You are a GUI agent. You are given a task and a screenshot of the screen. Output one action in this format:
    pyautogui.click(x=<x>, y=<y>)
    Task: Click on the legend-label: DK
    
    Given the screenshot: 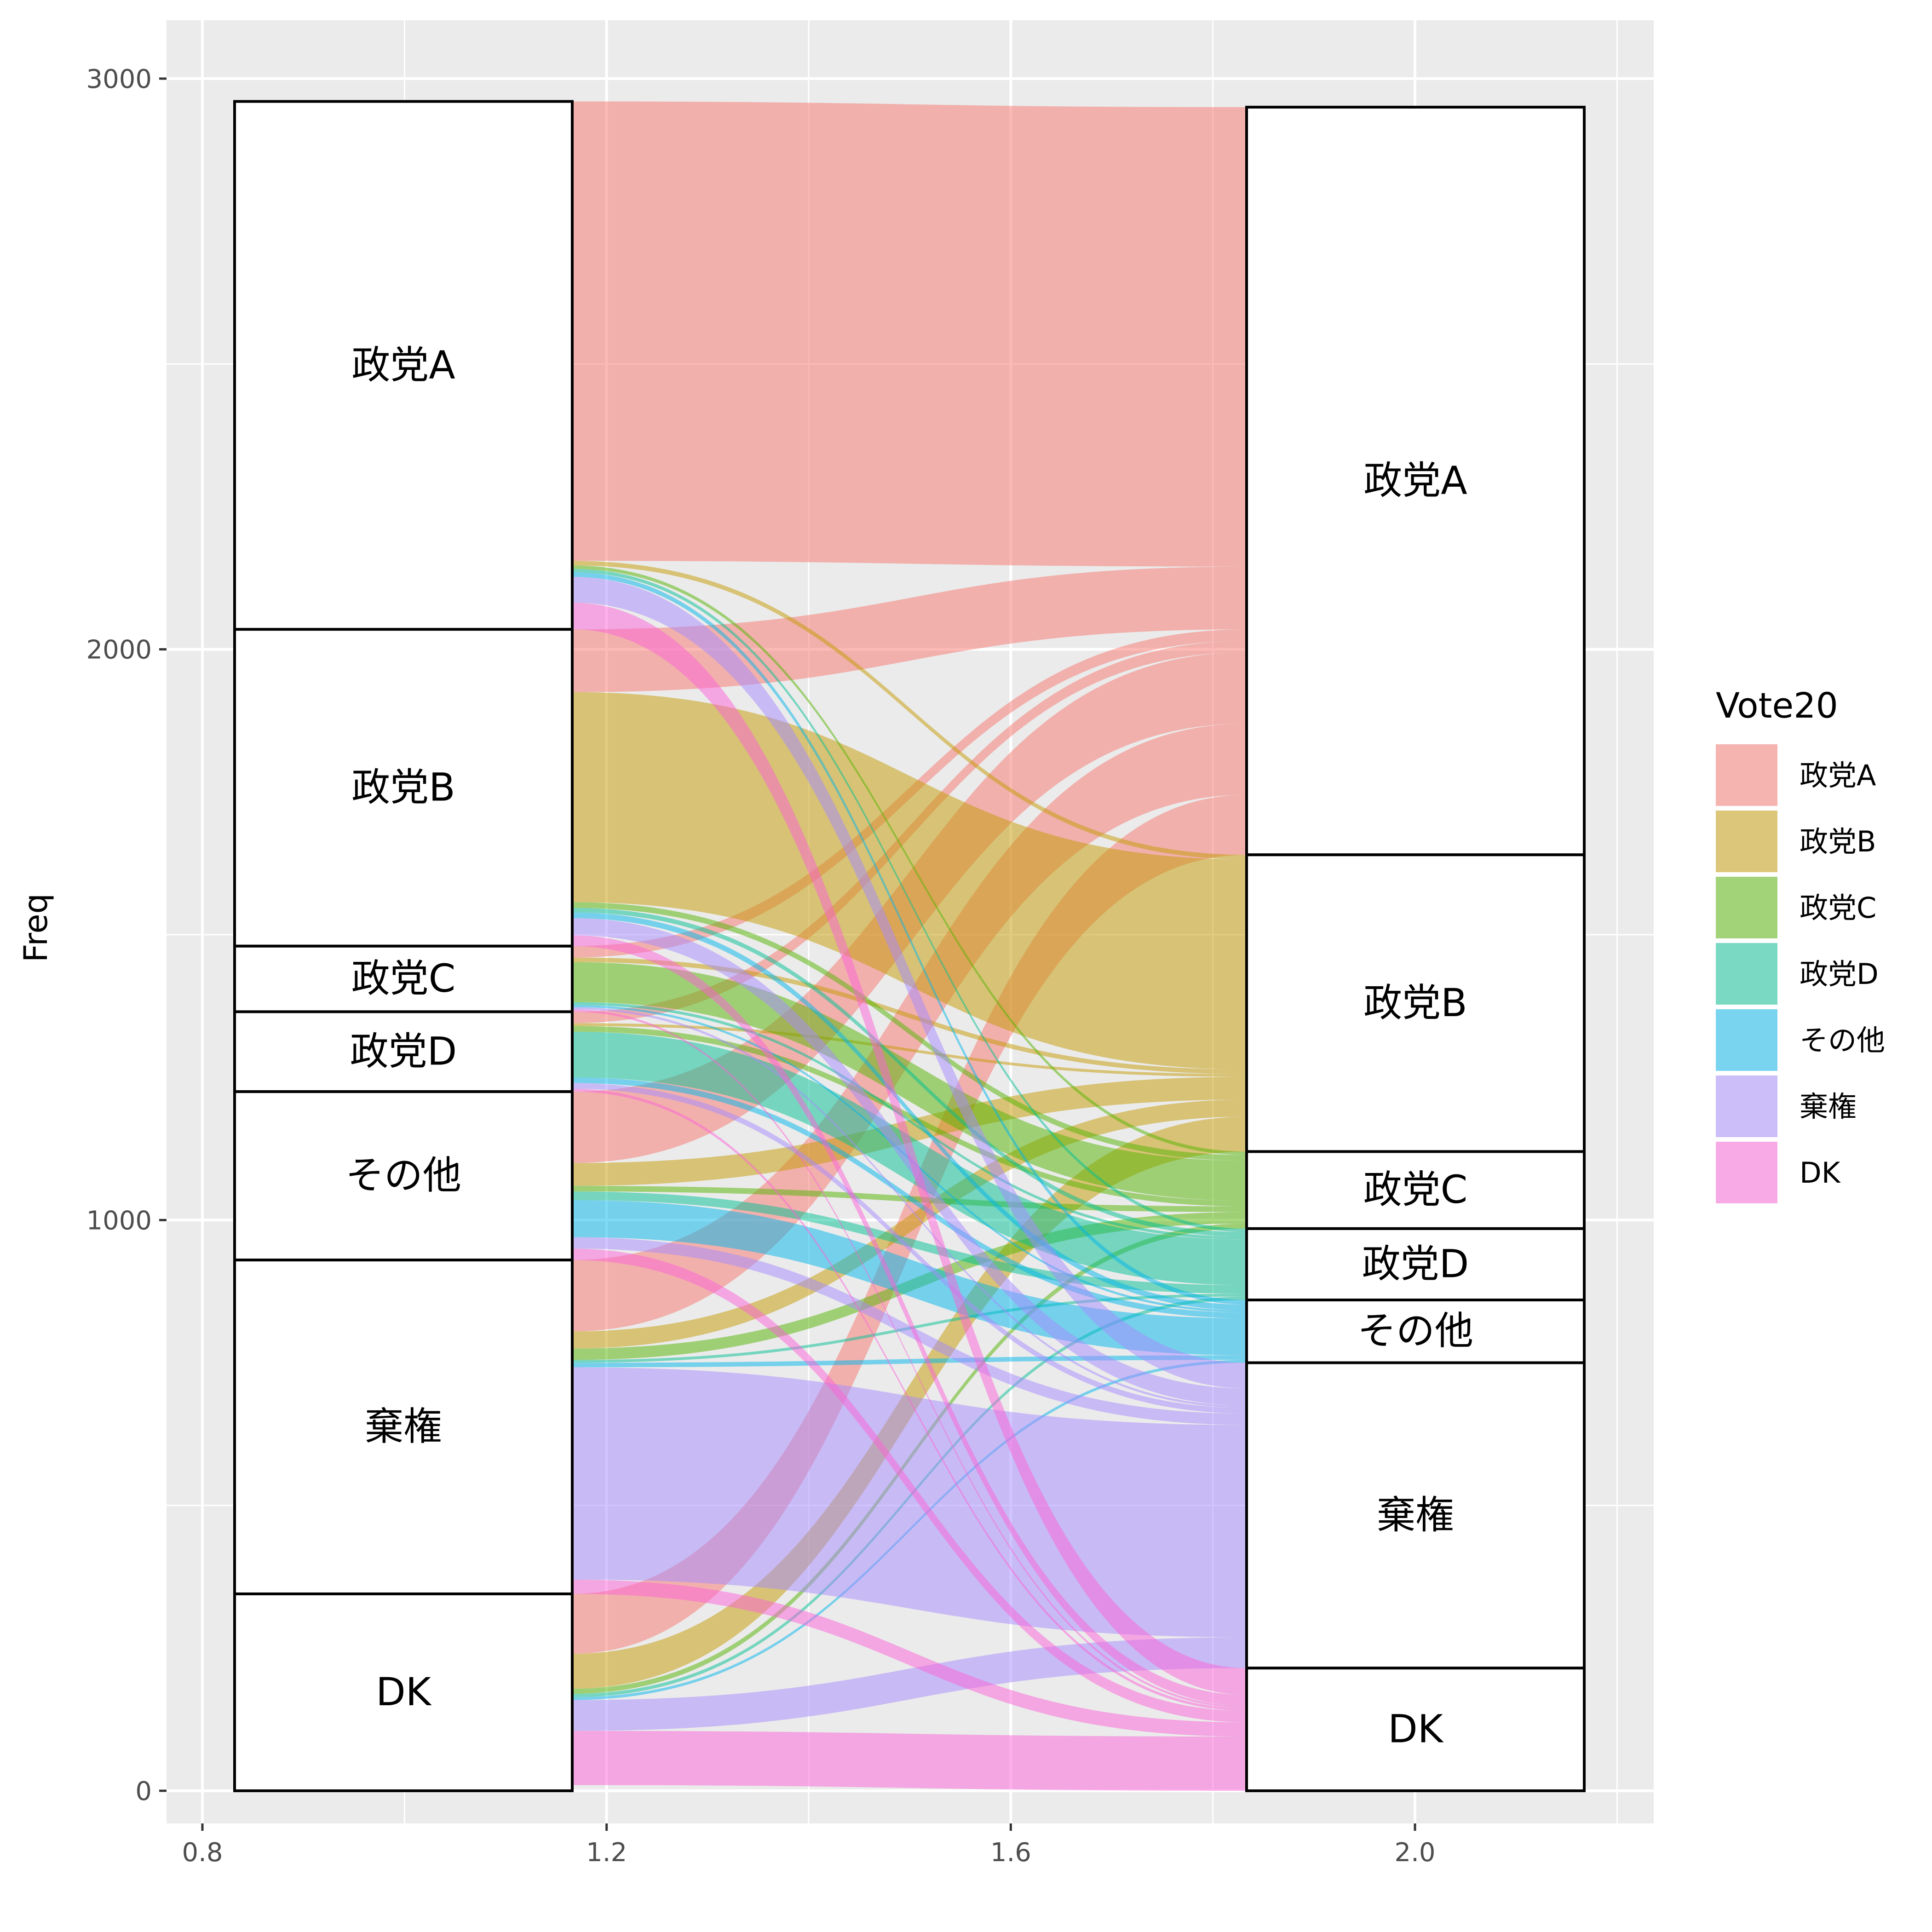 What is the action you would take?
    pyautogui.click(x=1820, y=1173)
    